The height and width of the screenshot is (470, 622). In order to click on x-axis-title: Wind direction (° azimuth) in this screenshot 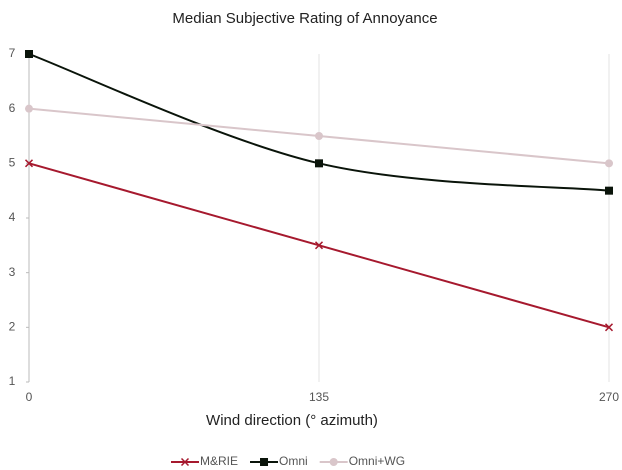, I will do `click(292, 420)`.